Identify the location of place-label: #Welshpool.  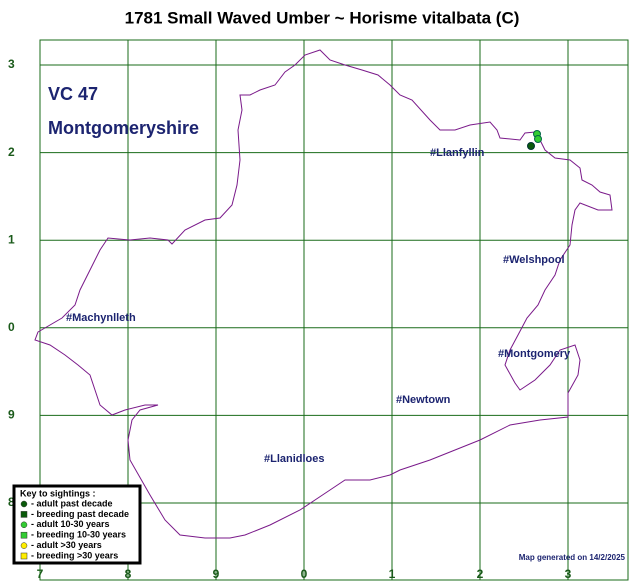
(534, 260).